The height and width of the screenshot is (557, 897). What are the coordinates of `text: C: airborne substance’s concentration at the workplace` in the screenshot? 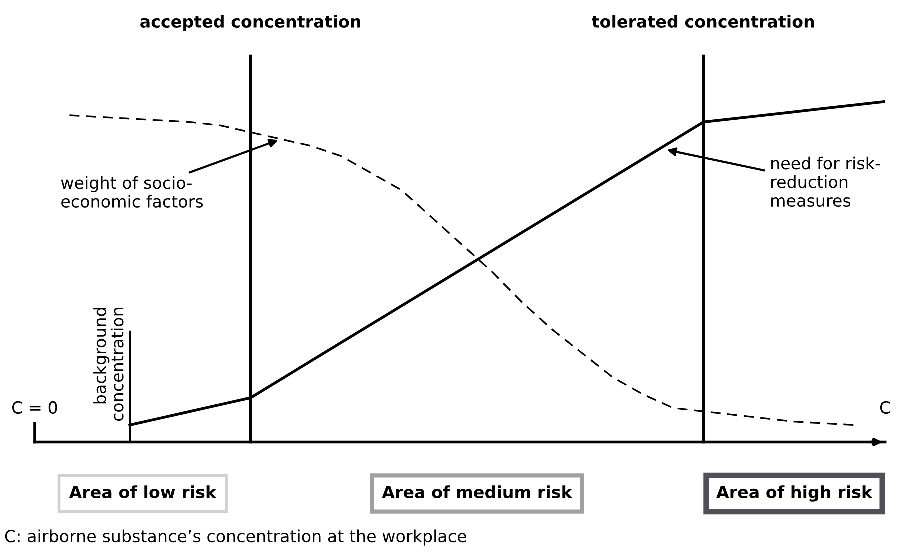 It's located at (235, 538).